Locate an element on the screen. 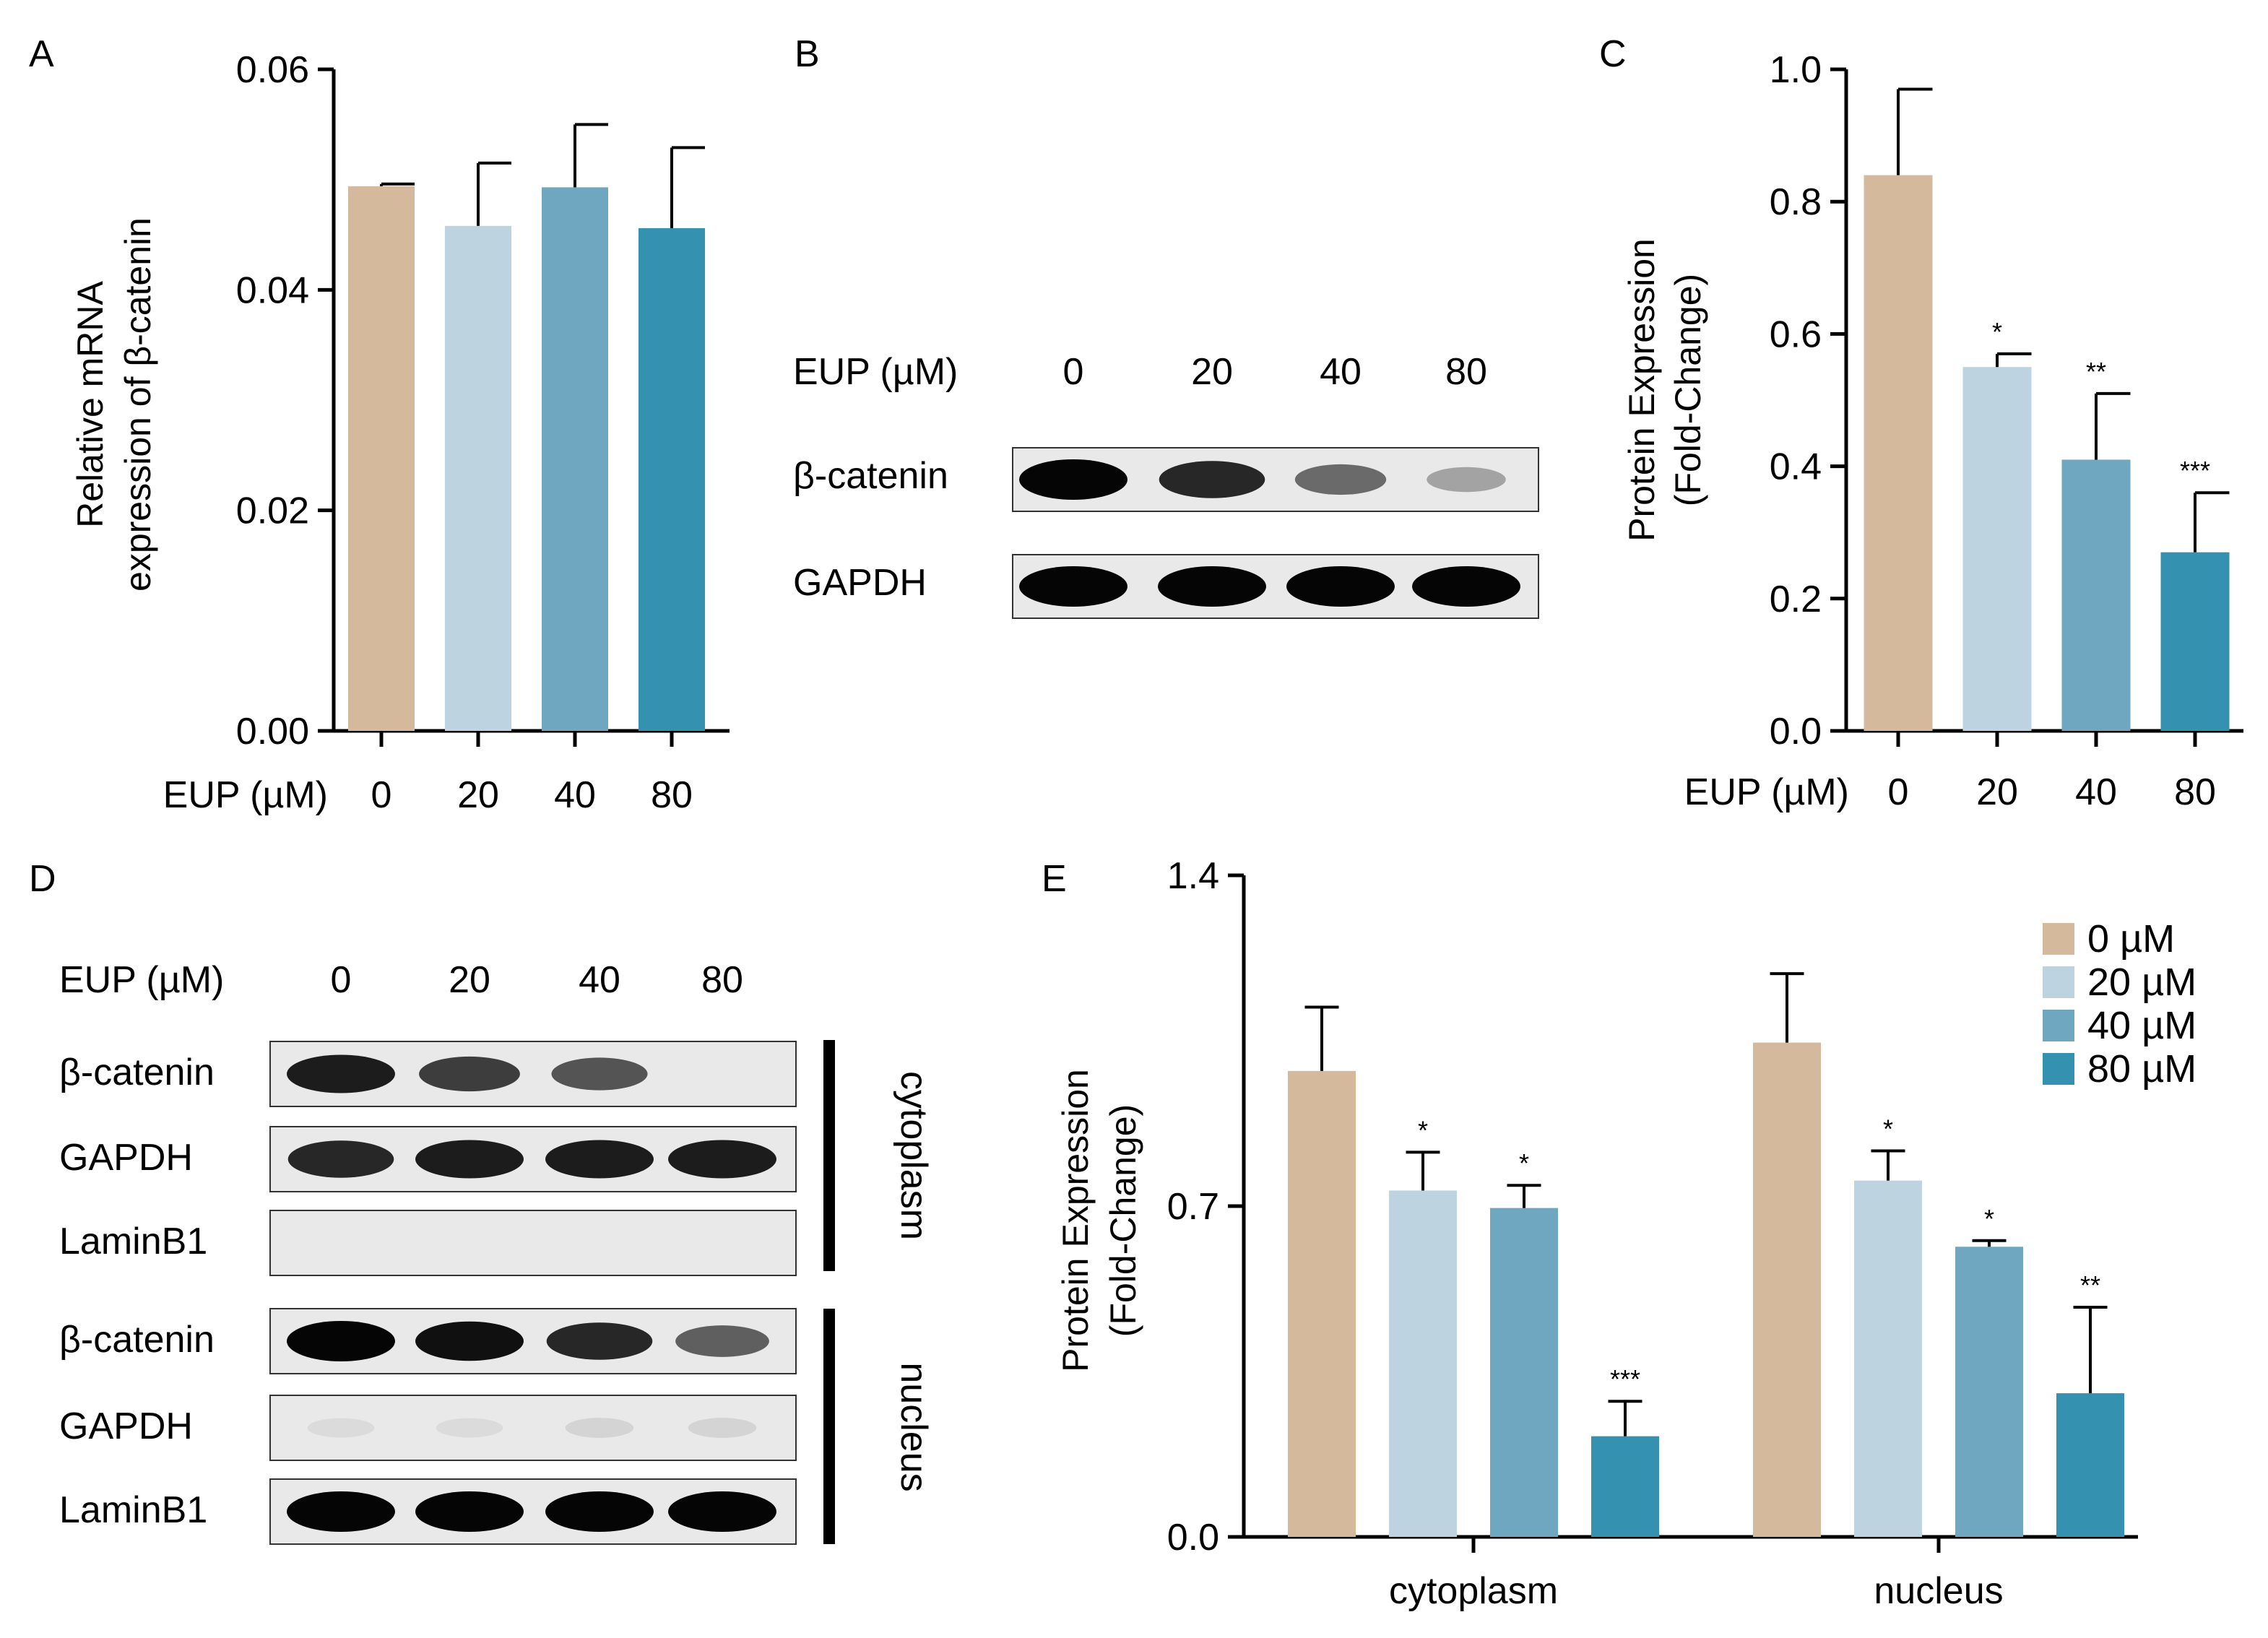 The width and height of the screenshot is (2268, 1638). panel-letter-d: D is located at coordinates (42, 879).